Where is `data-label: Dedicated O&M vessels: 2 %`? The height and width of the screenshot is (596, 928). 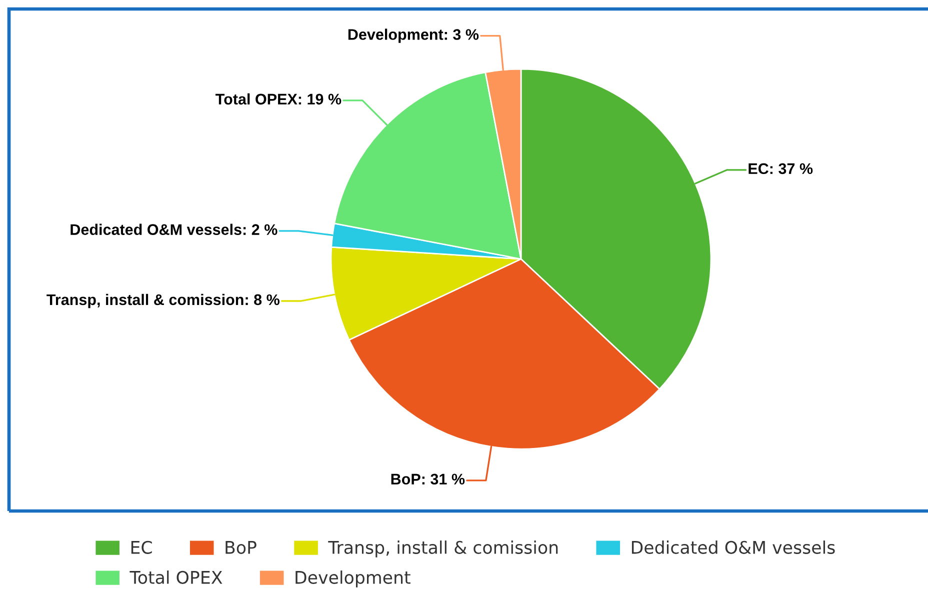 data-label: Dedicated O&M vessels: 2 % is located at coordinates (174, 229).